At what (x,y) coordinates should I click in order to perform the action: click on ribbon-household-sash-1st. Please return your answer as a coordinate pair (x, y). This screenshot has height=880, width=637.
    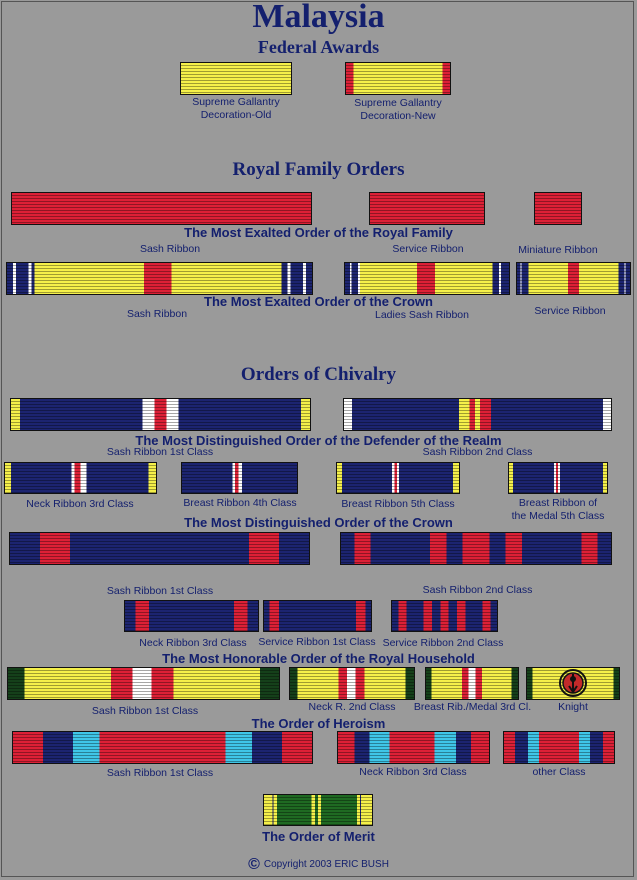
    Looking at the image, I should click on (143, 683).